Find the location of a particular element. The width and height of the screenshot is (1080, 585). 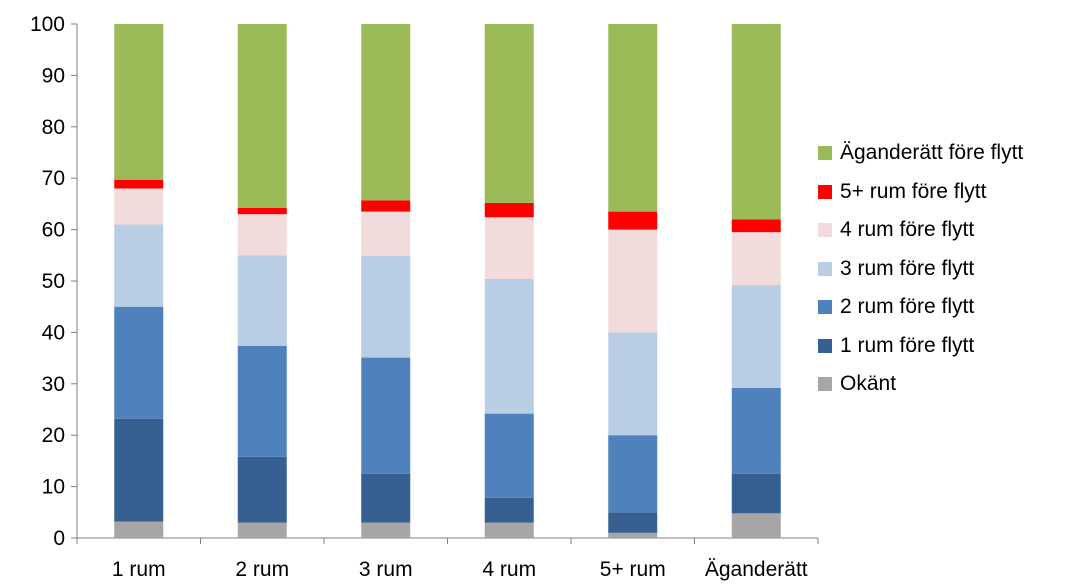

legend-item: Okänt is located at coordinates (920, 384).